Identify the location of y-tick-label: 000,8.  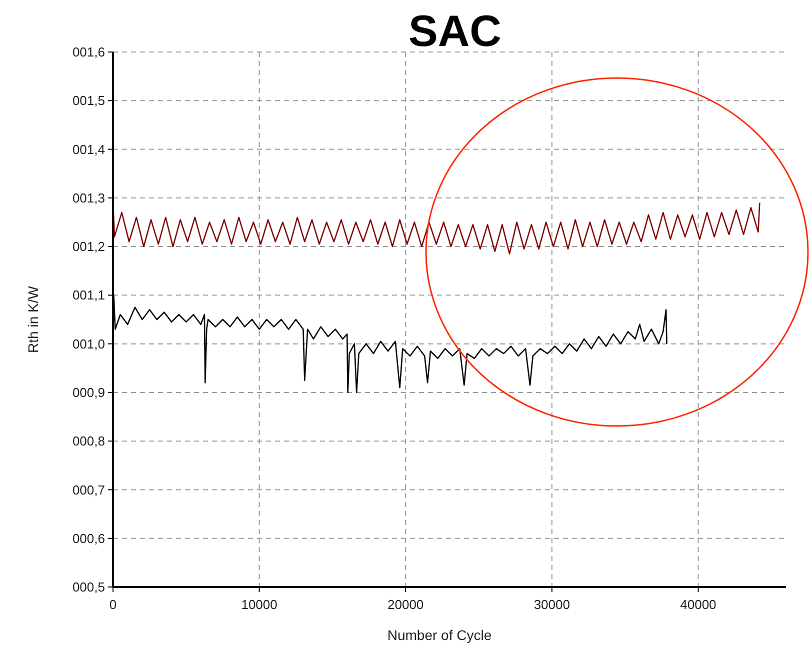
(88, 441).